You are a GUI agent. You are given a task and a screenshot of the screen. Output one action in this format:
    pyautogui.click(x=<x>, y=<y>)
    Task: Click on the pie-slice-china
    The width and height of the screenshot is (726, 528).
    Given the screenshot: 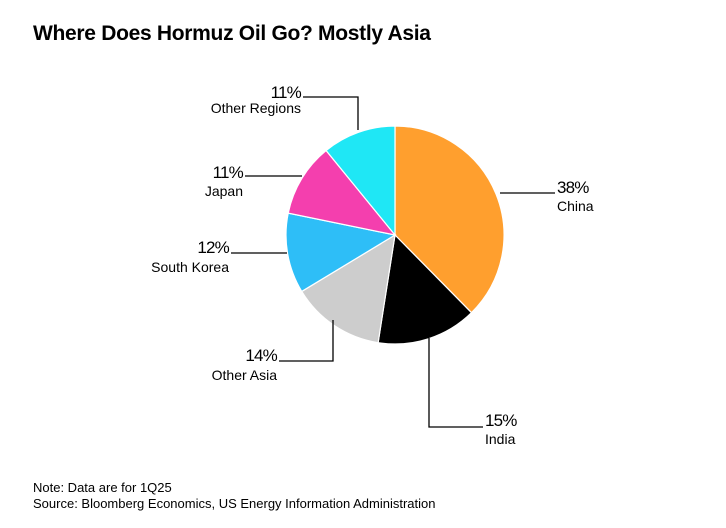 What is the action you would take?
    pyautogui.click(x=449, y=219)
    